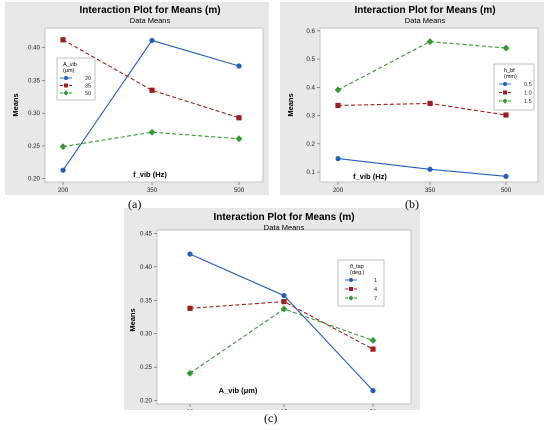 The image size is (550, 430). Describe the element at coordinates (310, 172) in the screenshot. I see `y-tick-label: 0.1` at that location.